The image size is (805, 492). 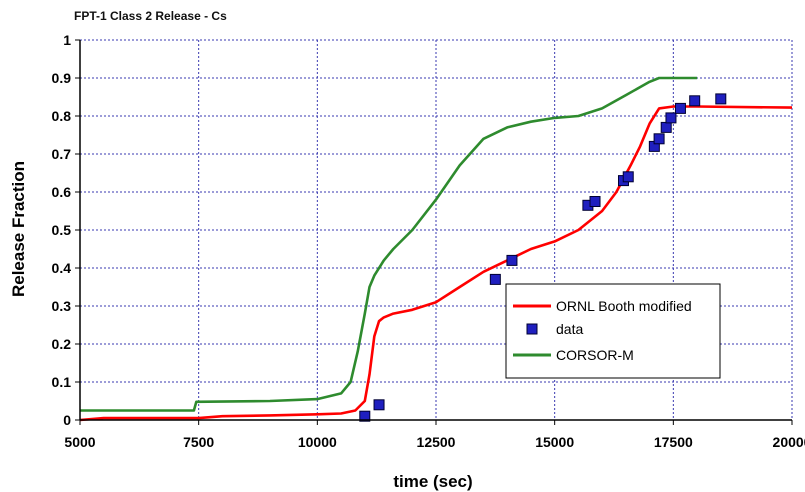 I want to click on x-tick-label: 20000, so click(x=789, y=442).